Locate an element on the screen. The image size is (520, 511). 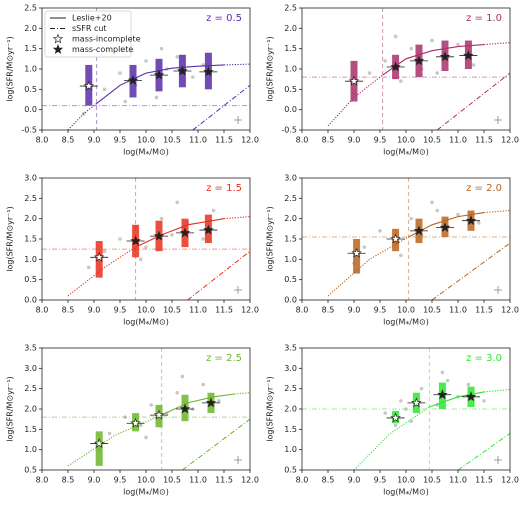
panel-title: z = 1.5 is located at coordinates (224, 188).